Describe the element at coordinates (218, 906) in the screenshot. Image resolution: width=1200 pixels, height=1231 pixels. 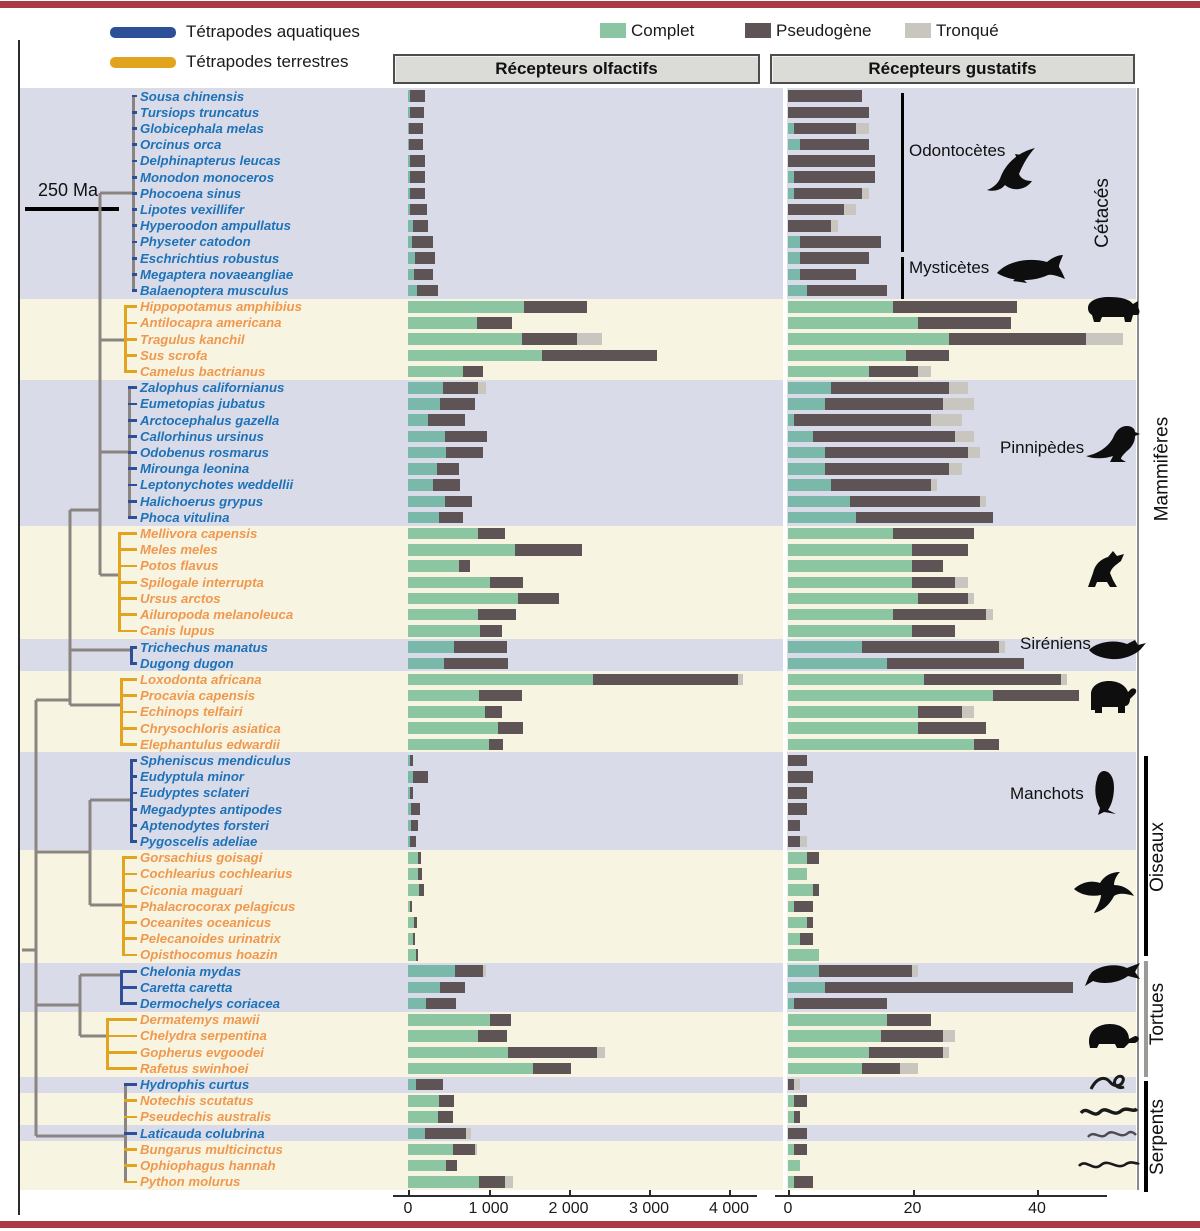
I see `species-label: Phalacrocorax pelagicus` at that location.